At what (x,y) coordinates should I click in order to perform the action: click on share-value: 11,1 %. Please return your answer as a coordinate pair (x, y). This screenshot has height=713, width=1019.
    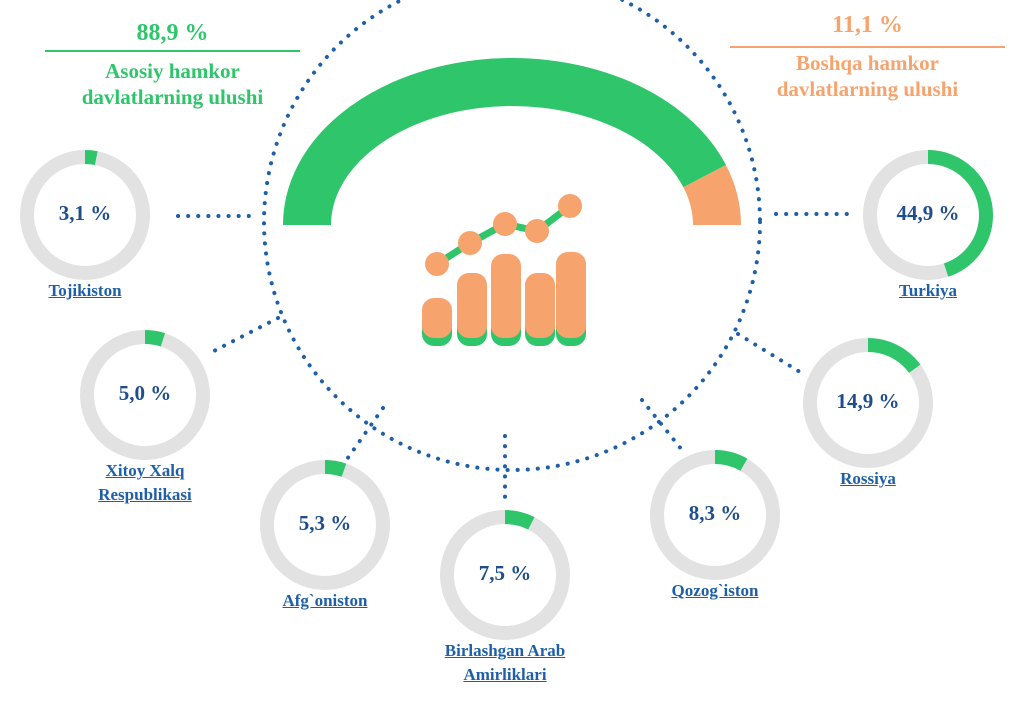
    Looking at the image, I should click on (867, 25).